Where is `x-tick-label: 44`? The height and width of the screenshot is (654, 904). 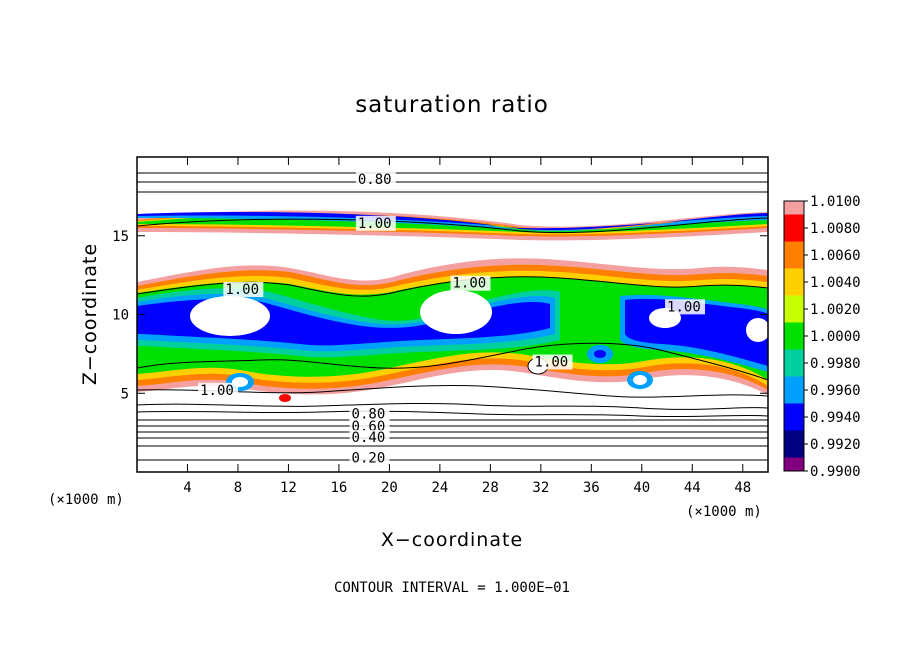 x-tick-label: 44 is located at coordinates (692, 488).